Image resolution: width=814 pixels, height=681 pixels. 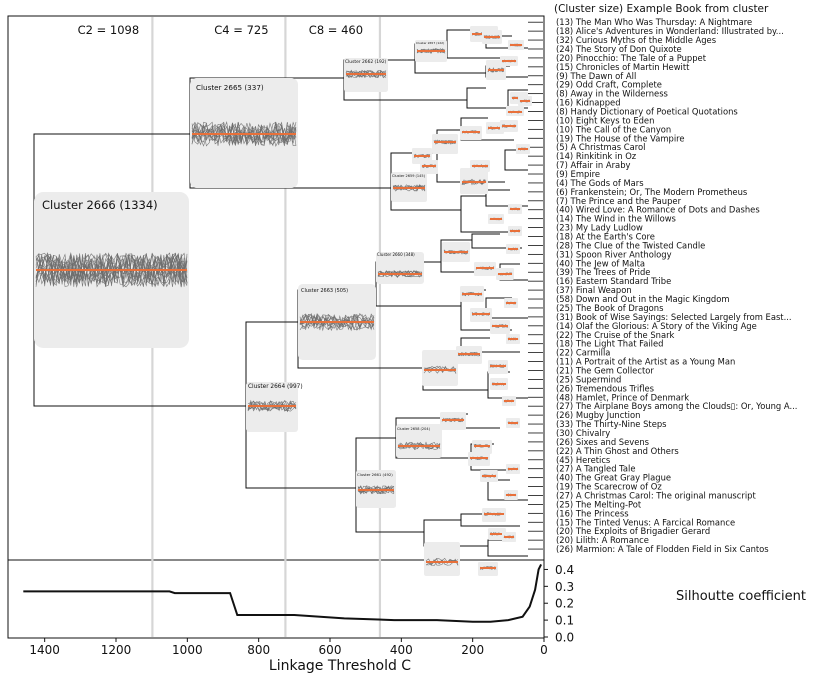 I want to click on leaf-label: (31) Spoon River Anthology, so click(x=614, y=254).